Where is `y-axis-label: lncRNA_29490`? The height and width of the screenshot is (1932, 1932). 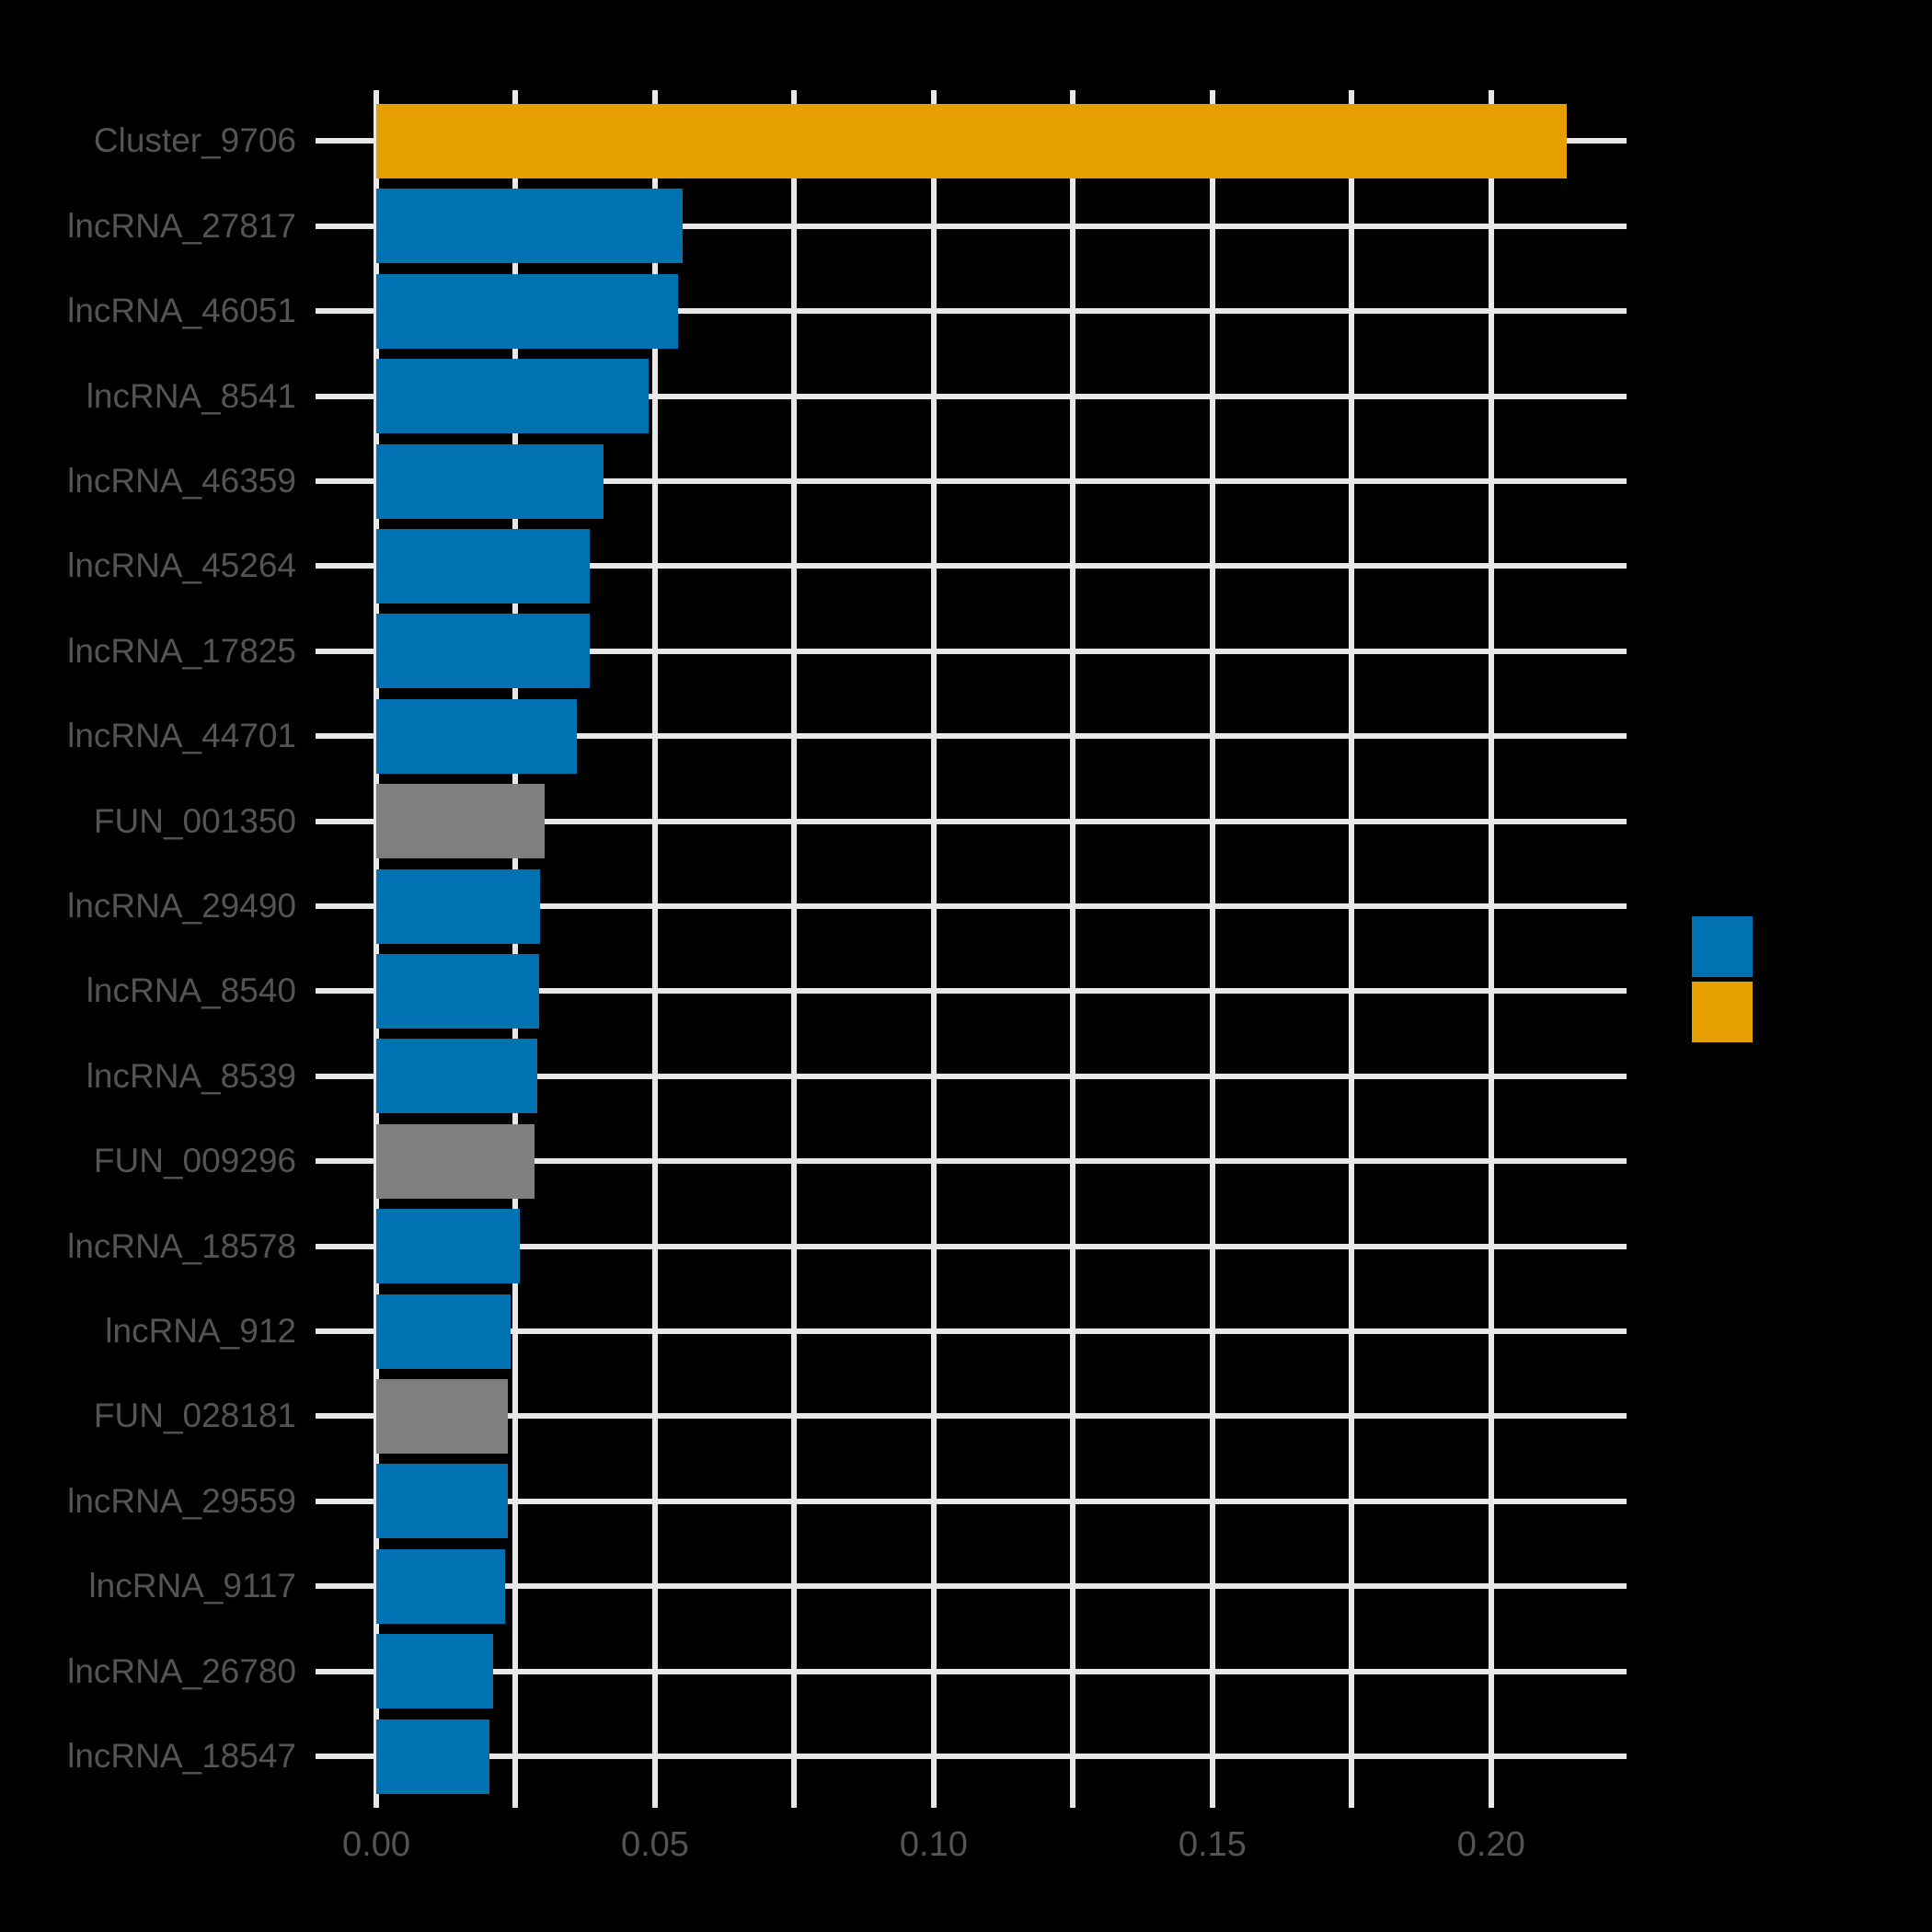
y-axis-label: lncRNA_29490 is located at coordinates (181, 906).